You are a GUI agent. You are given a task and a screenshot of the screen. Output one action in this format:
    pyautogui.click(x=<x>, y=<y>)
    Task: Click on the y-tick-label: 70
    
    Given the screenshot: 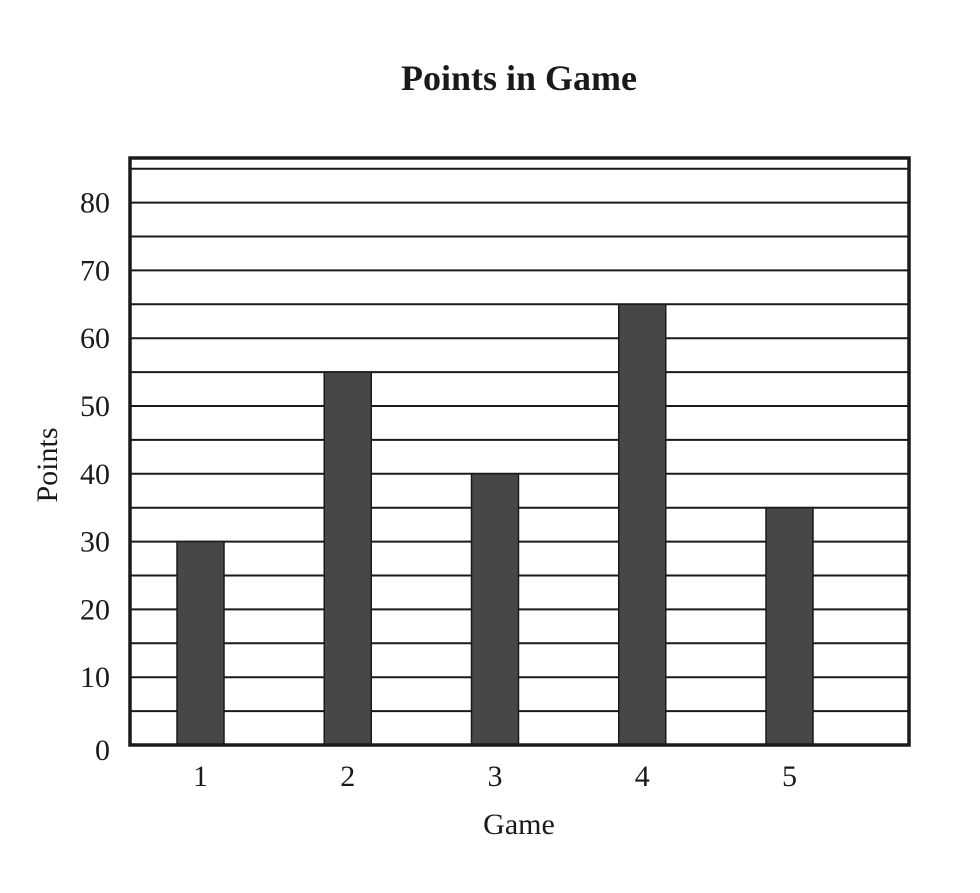 What is the action you would take?
    pyautogui.click(x=95, y=270)
    